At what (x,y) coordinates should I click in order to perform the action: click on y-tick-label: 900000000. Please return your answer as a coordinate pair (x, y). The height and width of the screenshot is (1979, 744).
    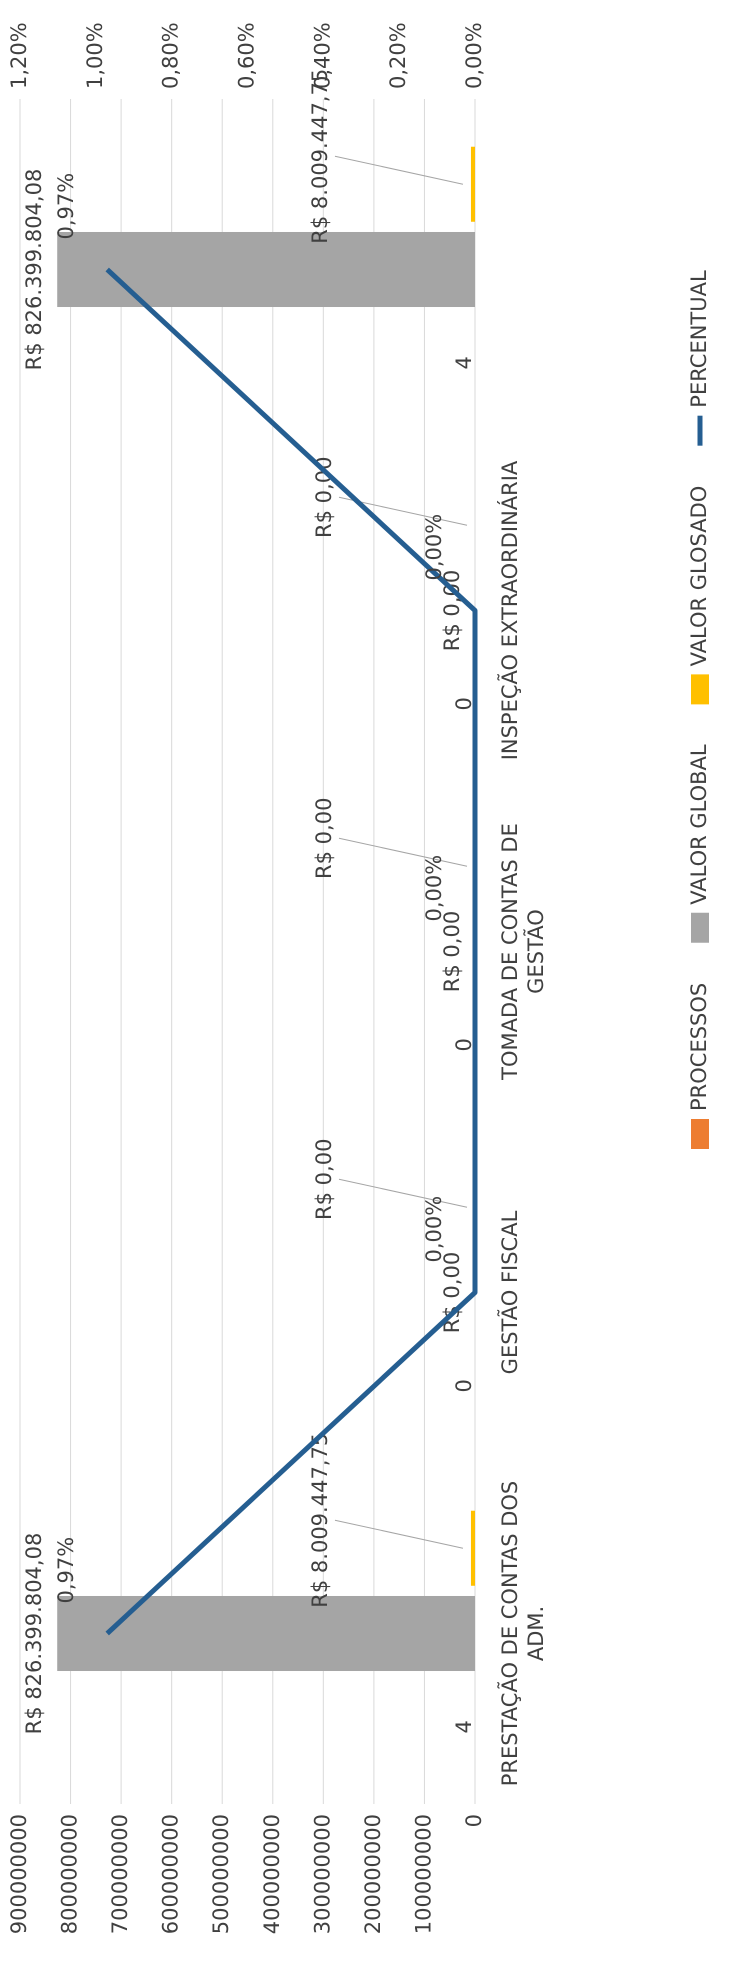
    Looking at the image, I should click on (19, 1874).